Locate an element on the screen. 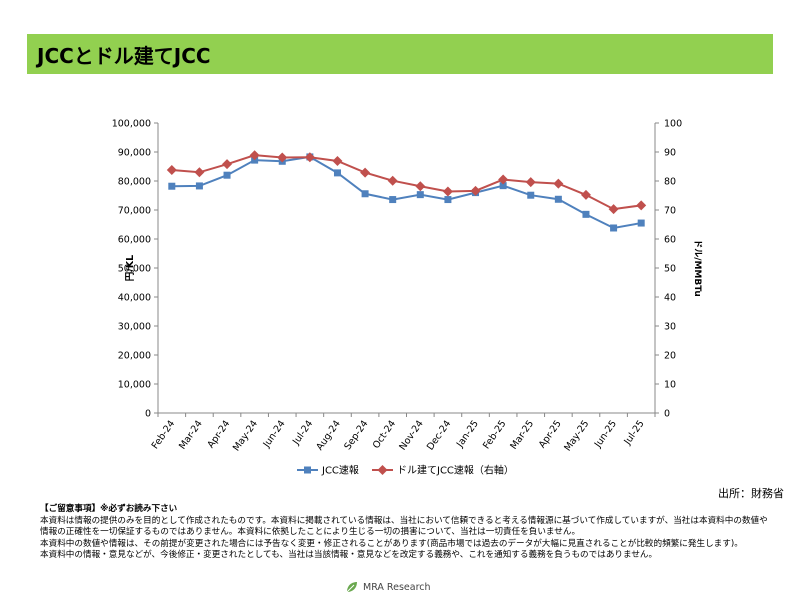 This screenshot has height=600, width=800. x-tick-label: May-24 is located at coordinates (245, 435).